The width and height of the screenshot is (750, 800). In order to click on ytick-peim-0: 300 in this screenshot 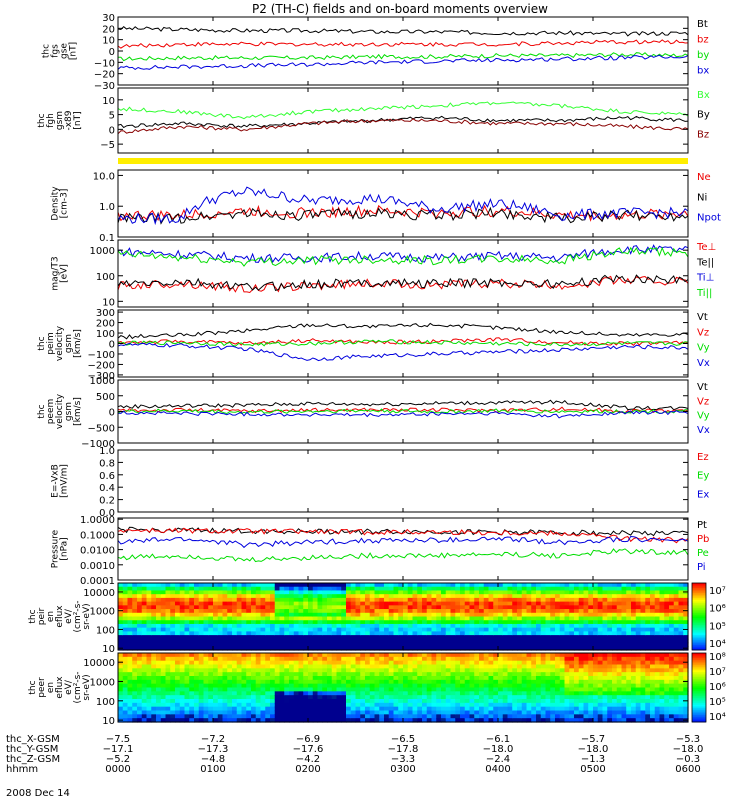, I will do `click(105, 313)`.